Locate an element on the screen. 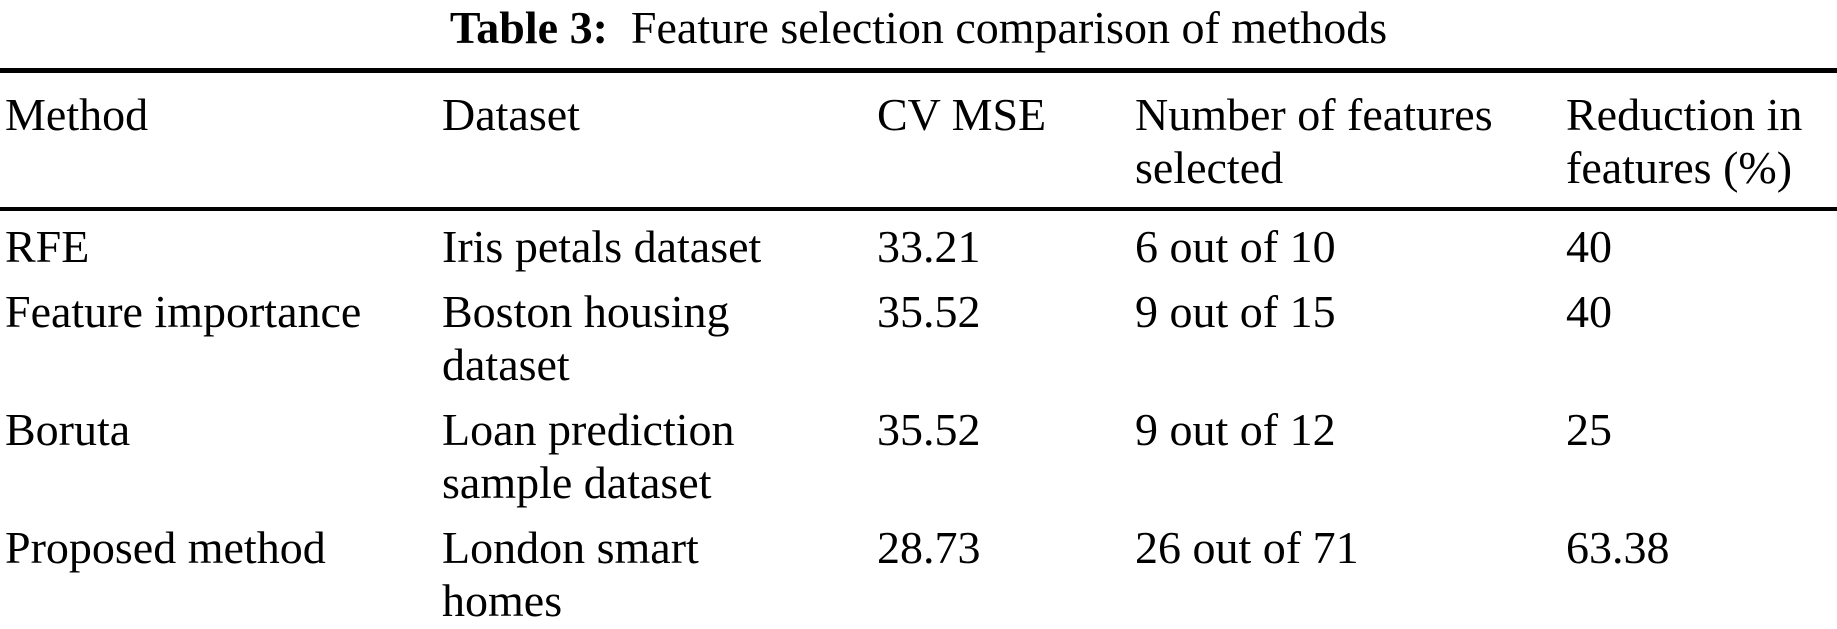  cell-features: 9 out of 15 is located at coordinates (1235, 311).